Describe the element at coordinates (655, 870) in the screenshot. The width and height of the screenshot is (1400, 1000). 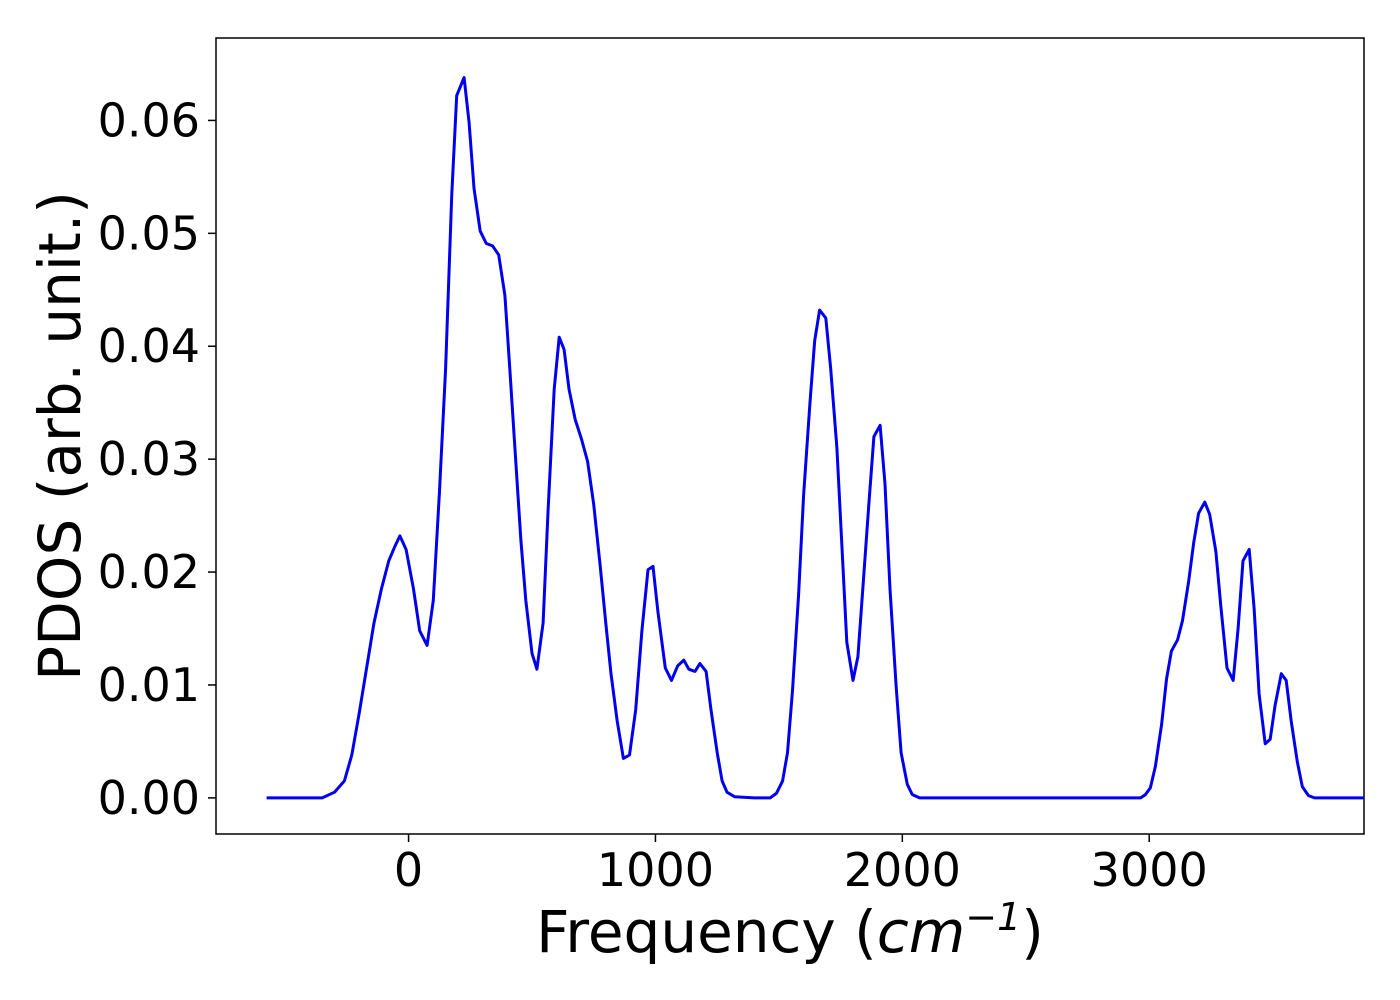
I see `x-tick-label: 1000` at that location.